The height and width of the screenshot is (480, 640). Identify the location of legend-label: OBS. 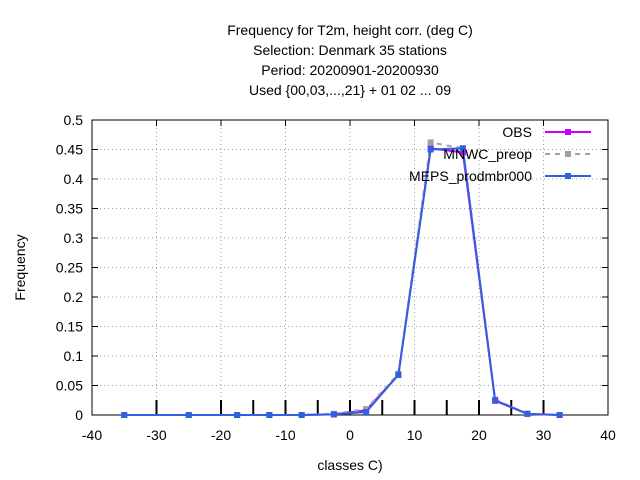
(517, 132).